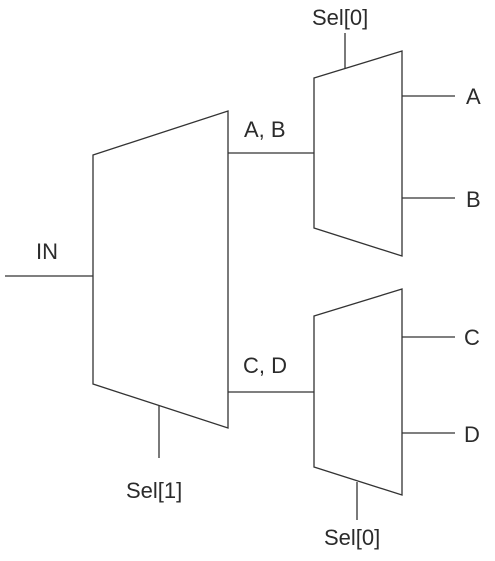 The width and height of the screenshot is (495, 561). I want to click on lower-demux, so click(358, 392).